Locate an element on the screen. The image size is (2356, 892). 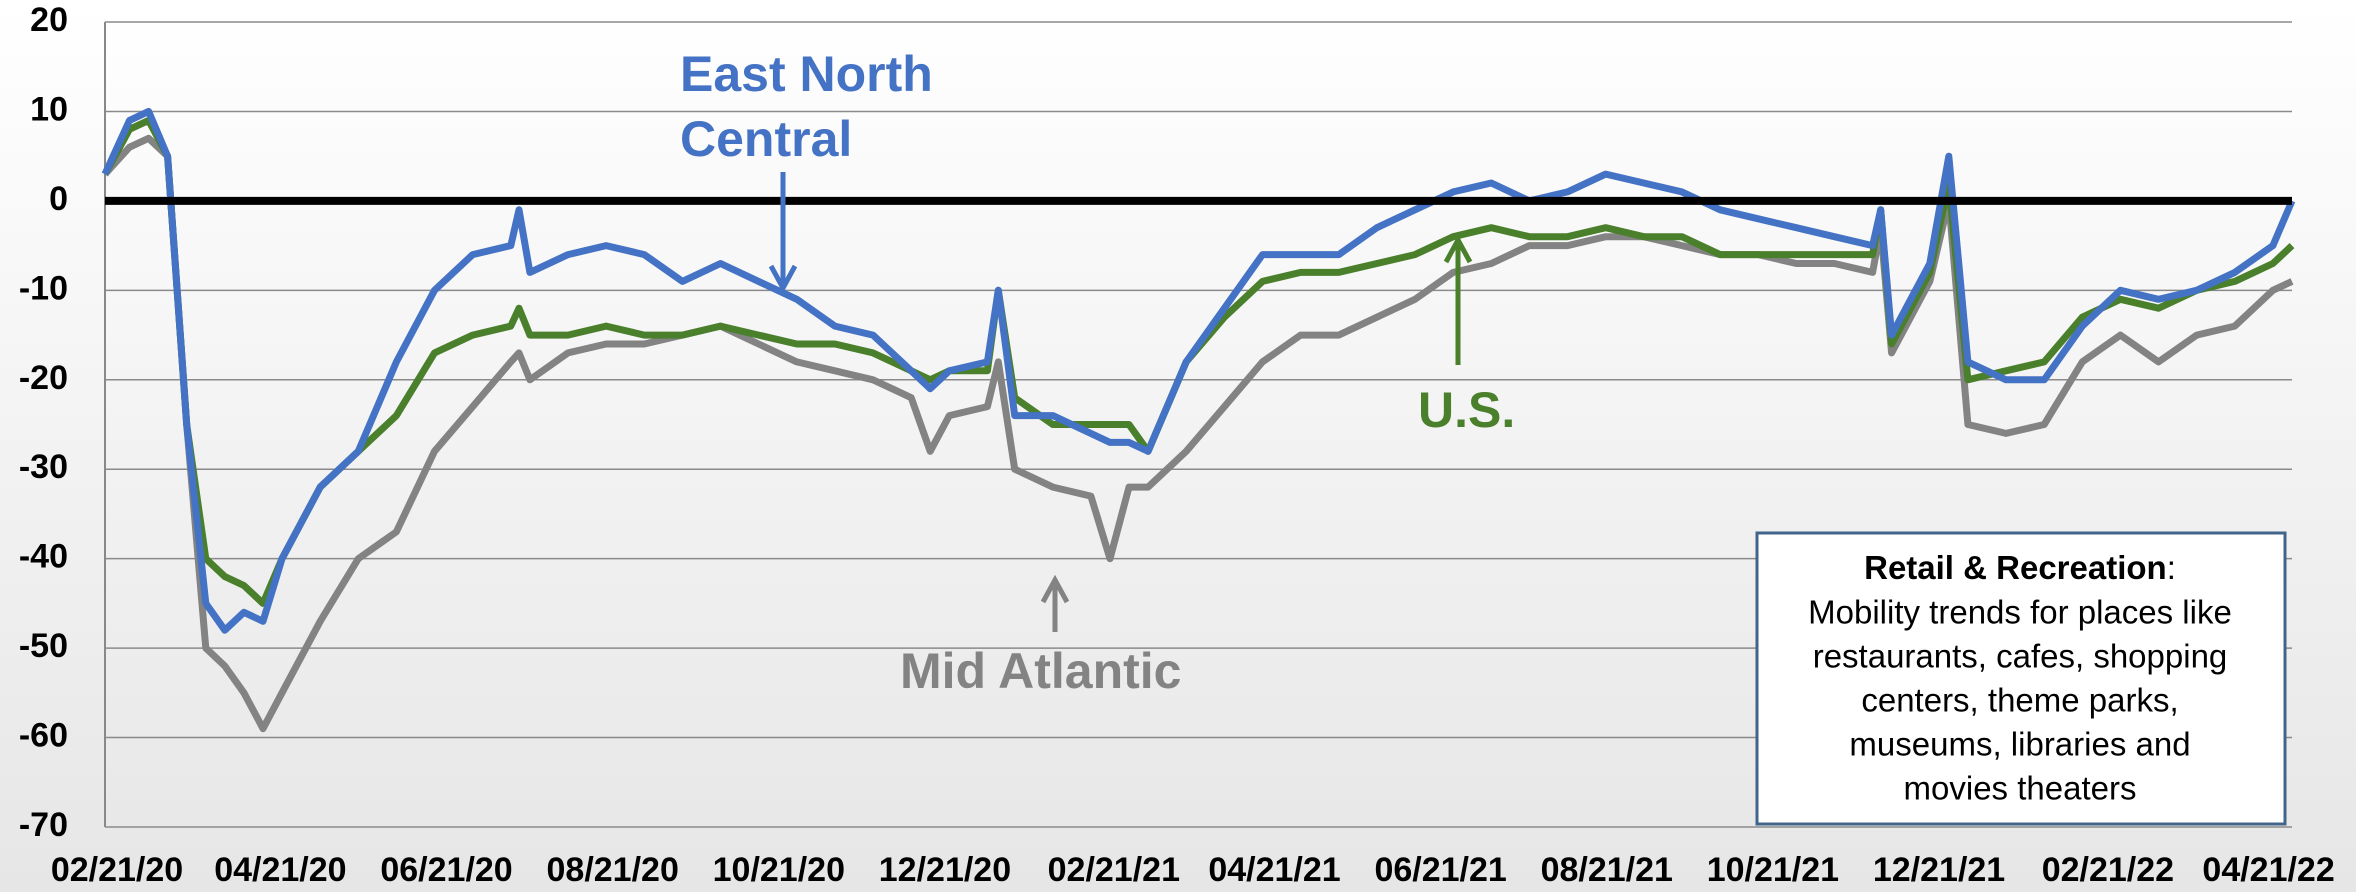
y-tick-label: 0 is located at coordinates (58, 199).